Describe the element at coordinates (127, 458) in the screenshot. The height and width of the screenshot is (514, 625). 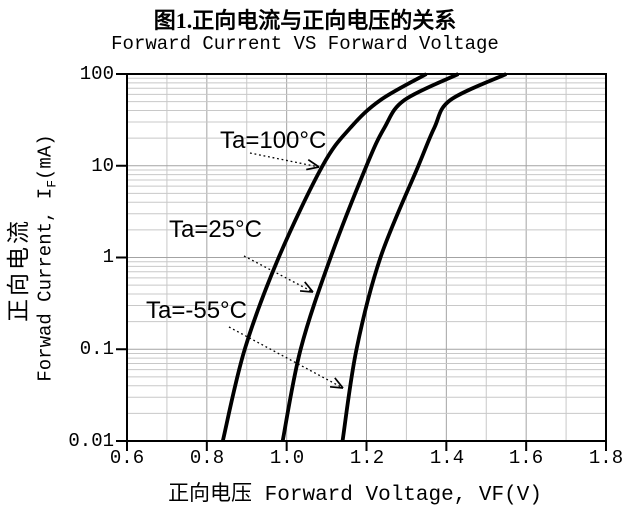
I see `x-tick-label-0p6: 0.6` at that location.